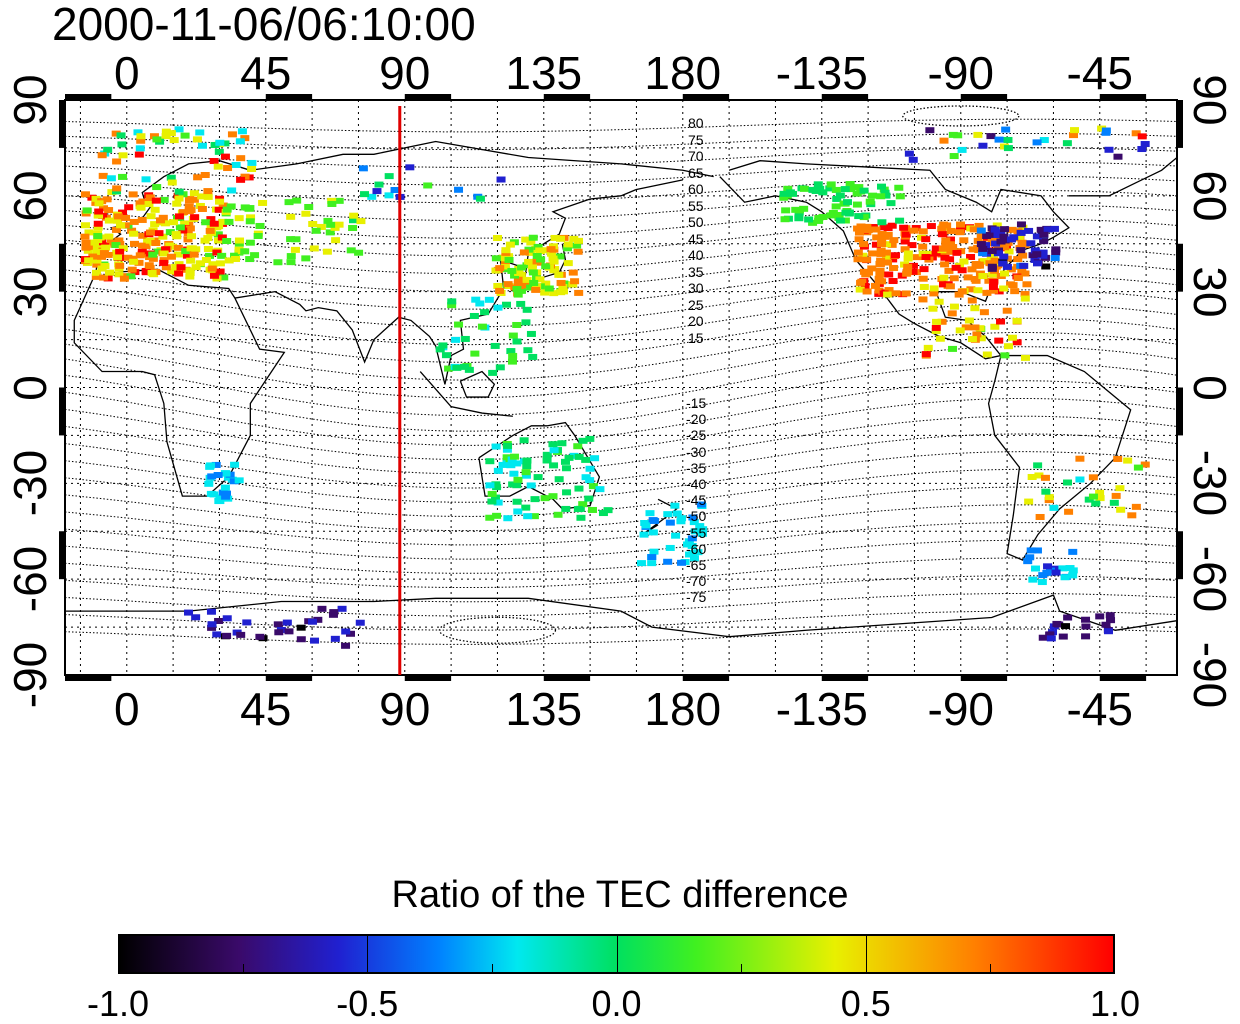 Image resolution: width=1240 pixels, height=1024 pixels. What do you see at coordinates (696, 139) in the screenshot?
I see `contour-label: 75` at bounding box center [696, 139].